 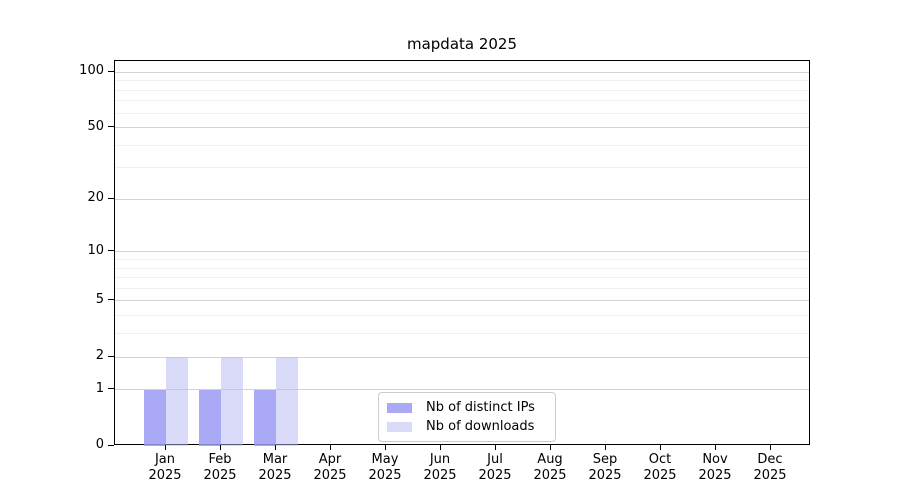 I want to click on x-tick-label-apr: Apr 2025, so click(x=330, y=467).